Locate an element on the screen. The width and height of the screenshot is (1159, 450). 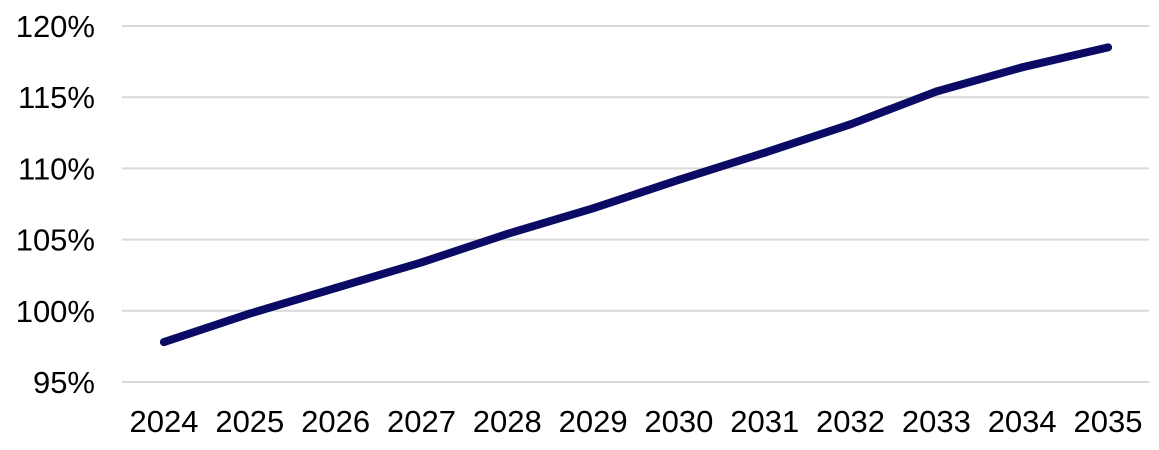
data-point-2029 is located at coordinates (593, 208).